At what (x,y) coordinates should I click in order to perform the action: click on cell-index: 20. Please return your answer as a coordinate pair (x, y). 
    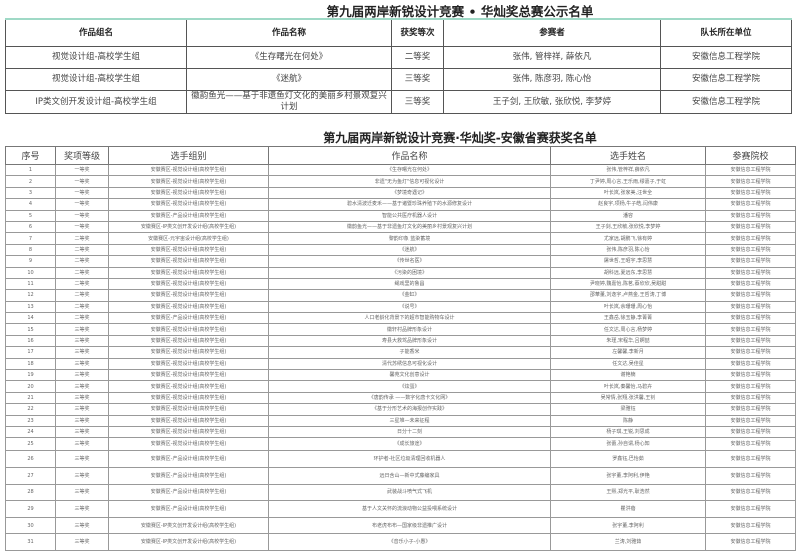
    Looking at the image, I should click on (30, 386).